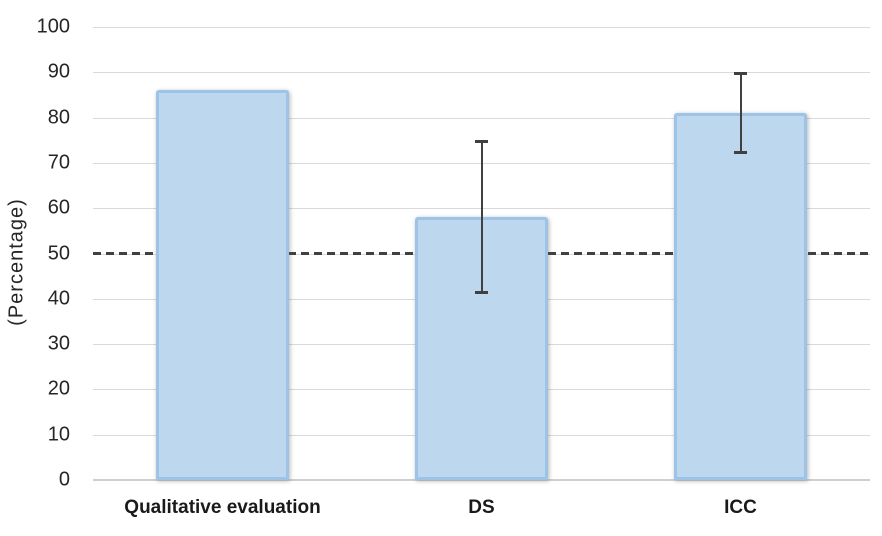 This screenshot has width=882, height=536. I want to click on y-tick-label: 10, so click(58, 434).